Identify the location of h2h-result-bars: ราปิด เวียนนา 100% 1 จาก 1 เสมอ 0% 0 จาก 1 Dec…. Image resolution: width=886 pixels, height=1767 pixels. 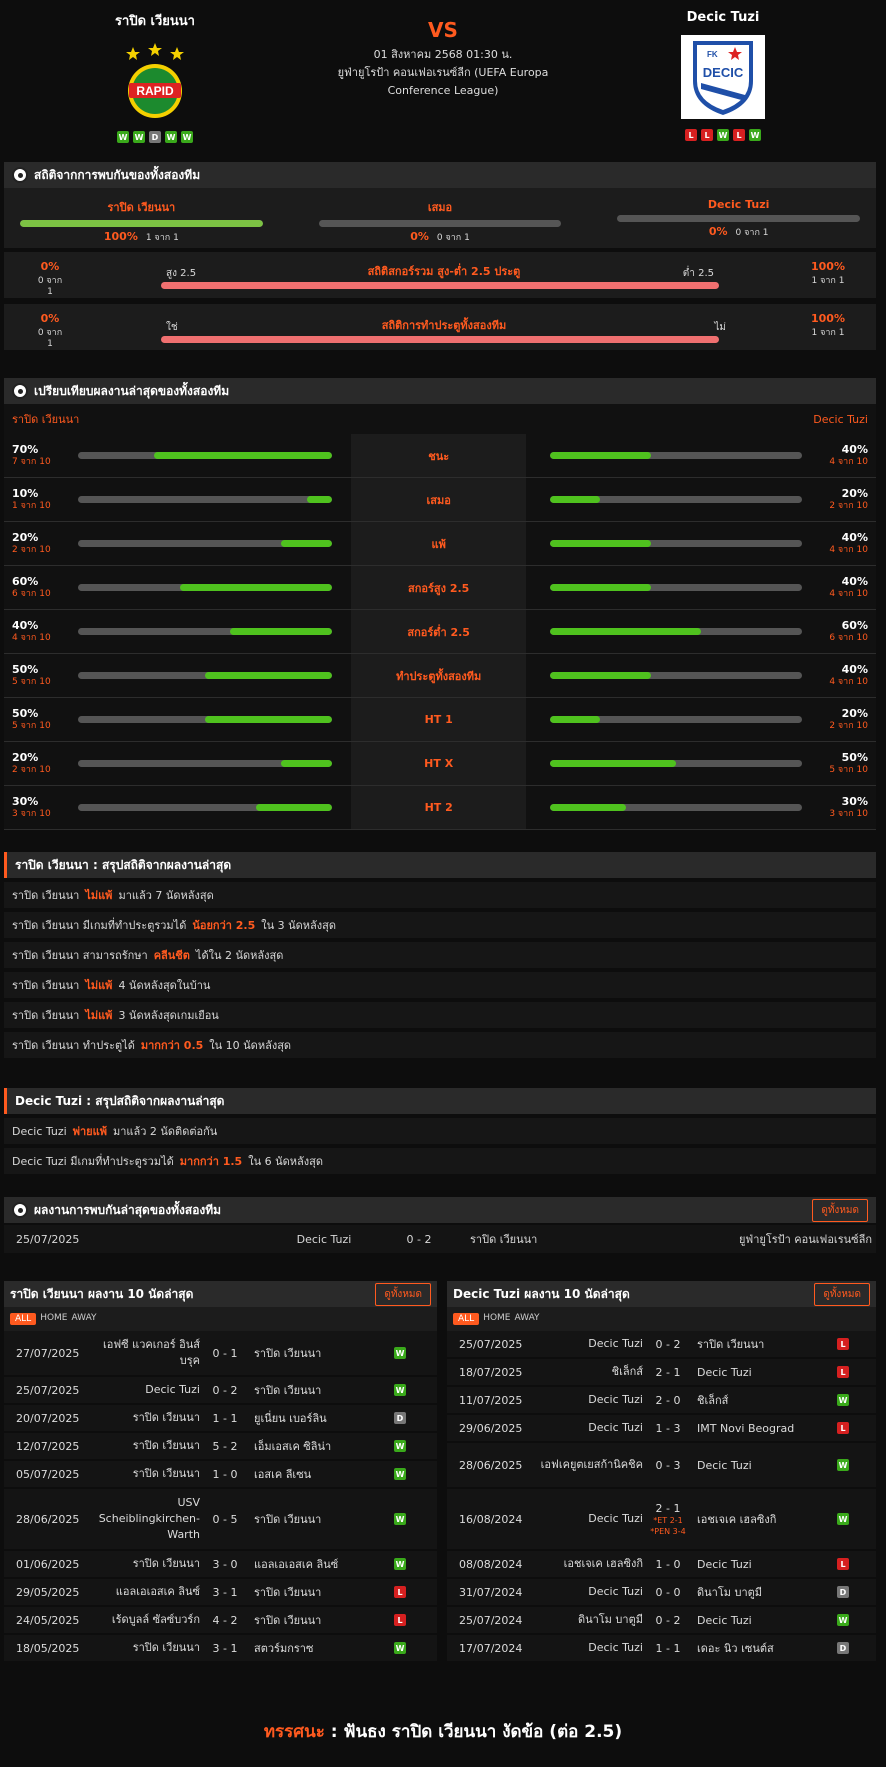
(440, 218).